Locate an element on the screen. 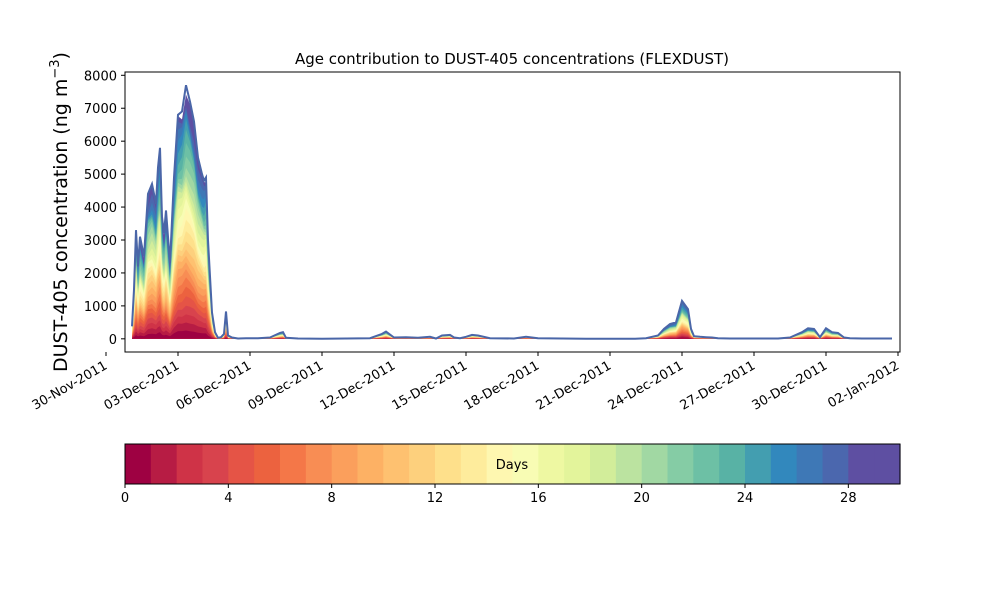  colorbar is located at coordinates (513, 464).